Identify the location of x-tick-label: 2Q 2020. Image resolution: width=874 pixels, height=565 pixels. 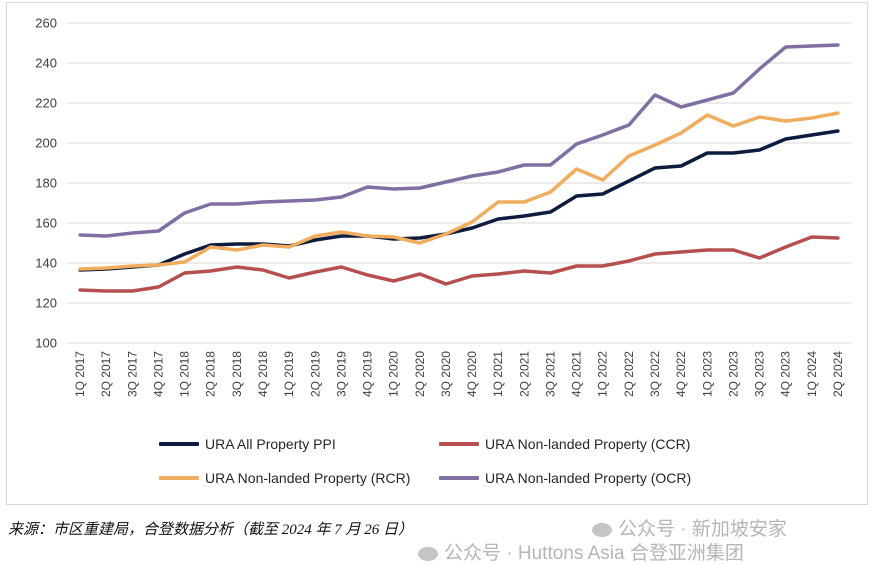
(420, 374).